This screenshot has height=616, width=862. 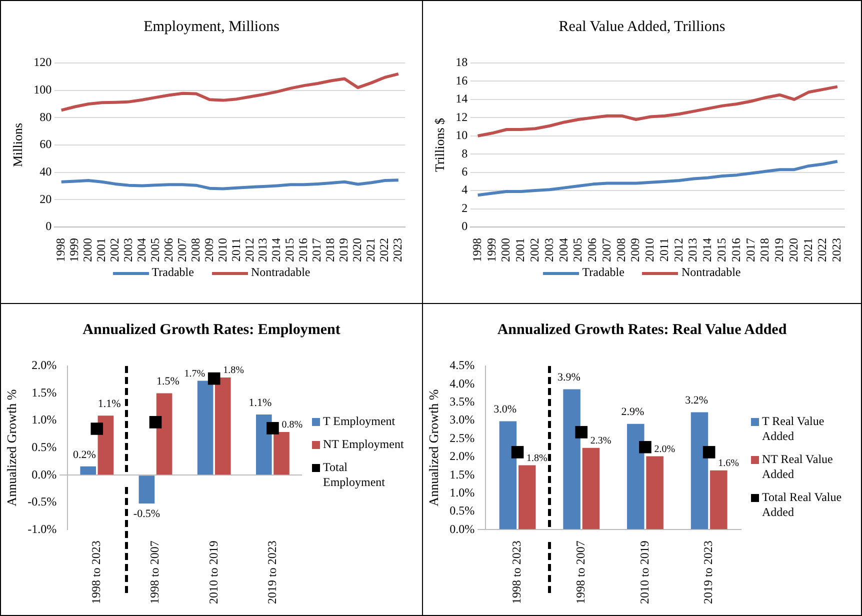 I want to click on x-tick-label: 1998 to 2023, so click(x=96, y=572).